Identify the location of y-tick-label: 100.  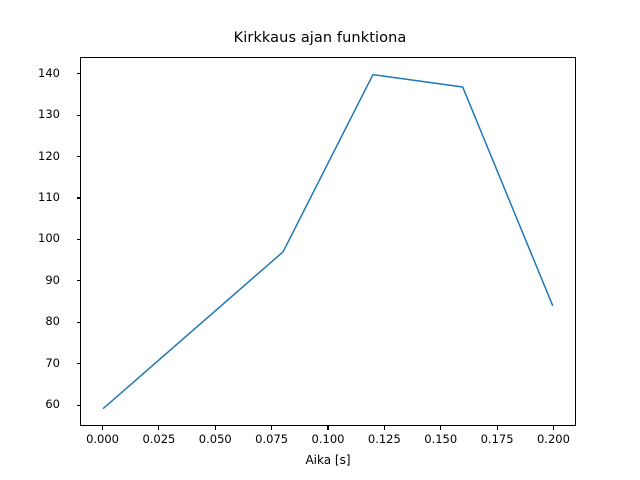
(49, 238).